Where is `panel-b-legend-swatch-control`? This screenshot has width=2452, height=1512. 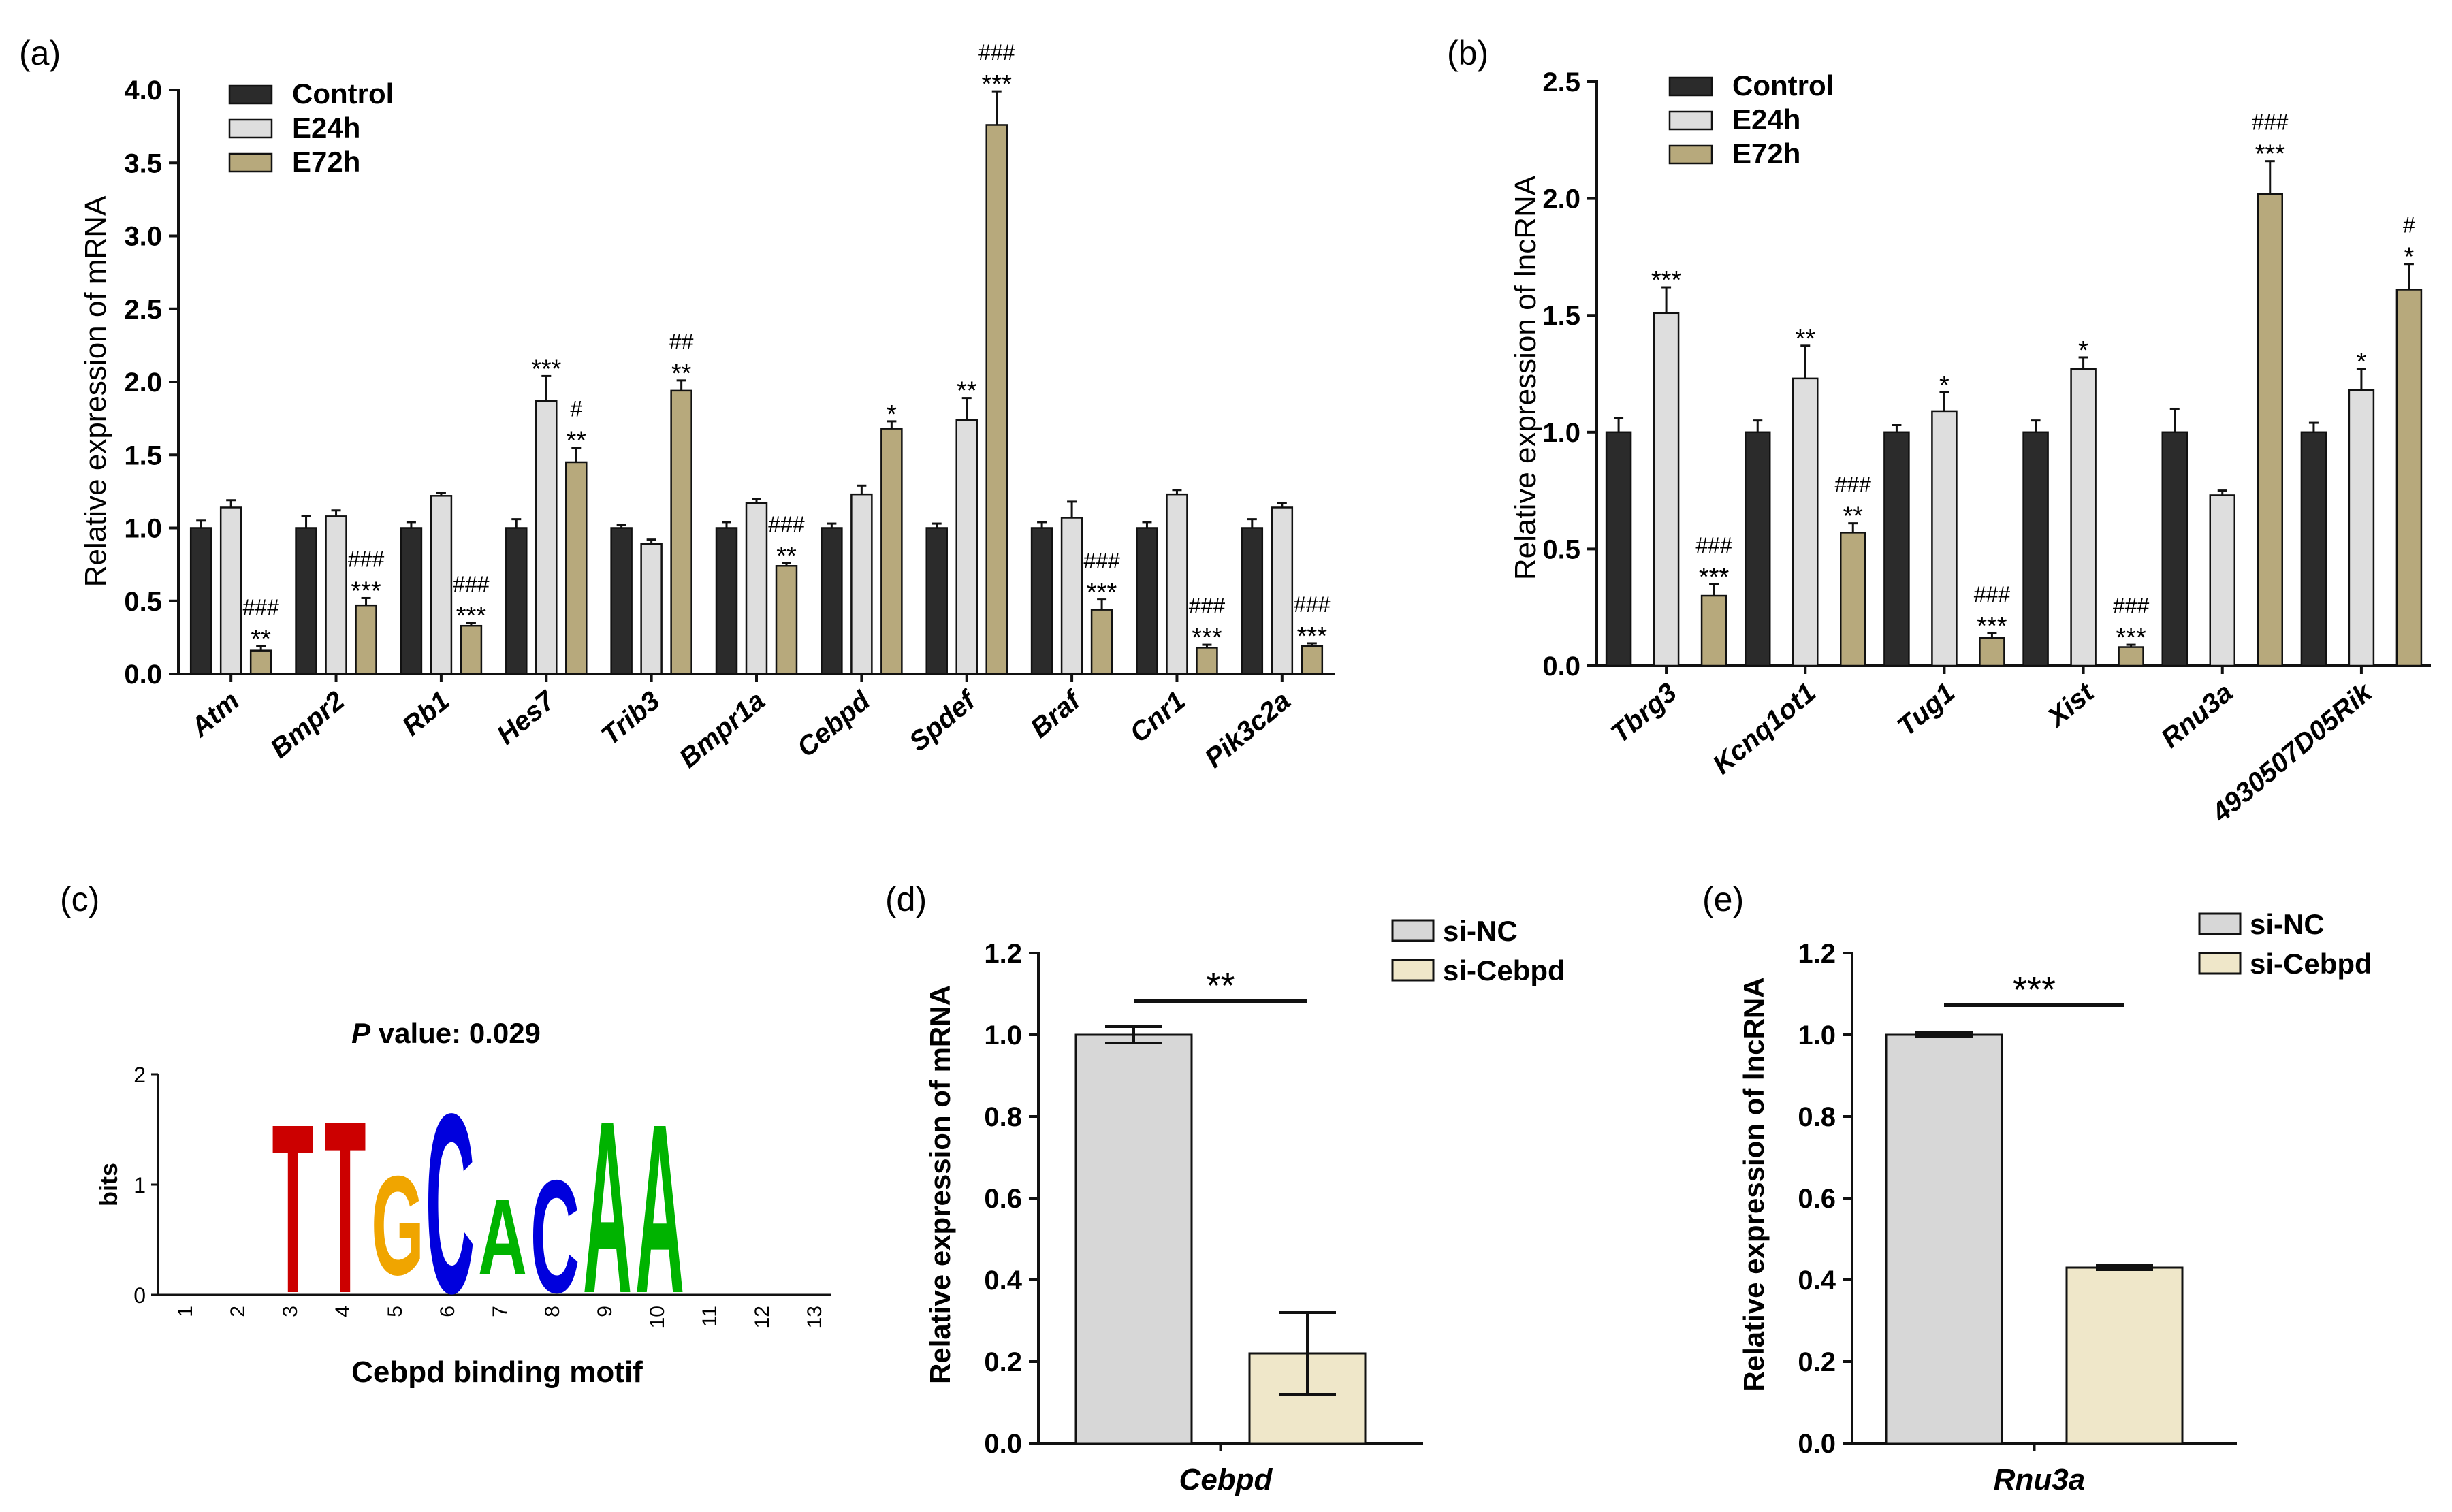
panel-b-legend-swatch-control is located at coordinates (1690, 86).